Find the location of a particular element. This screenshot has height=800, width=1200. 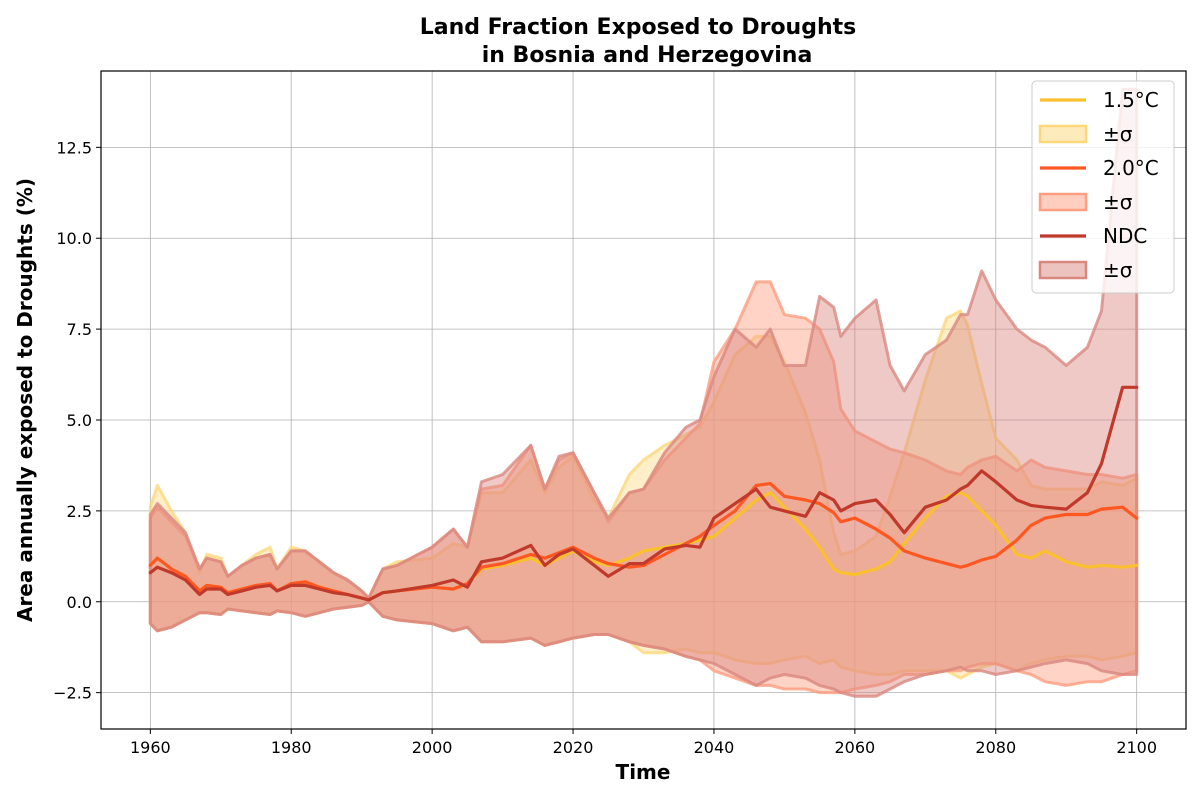

series-2-0c-band-legend-swatch is located at coordinates (1063, 202).